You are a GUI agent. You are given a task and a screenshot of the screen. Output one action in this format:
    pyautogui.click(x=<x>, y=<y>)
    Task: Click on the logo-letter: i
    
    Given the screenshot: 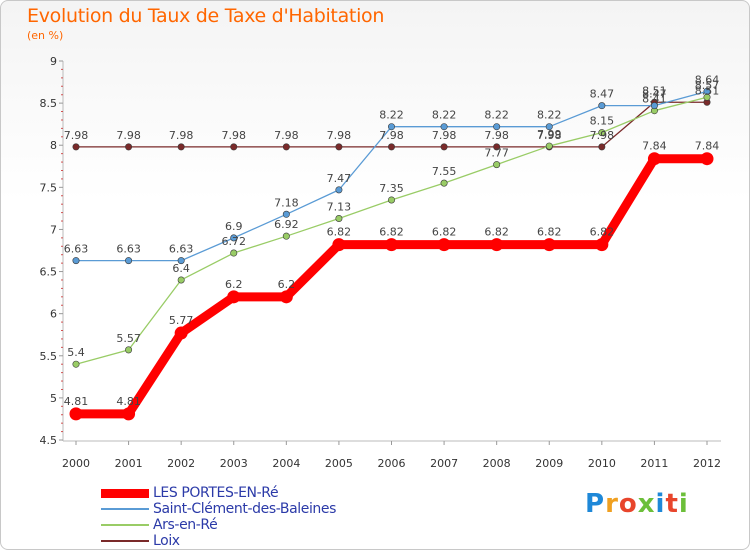 What is the action you would take?
    pyautogui.click(x=660, y=504)
    